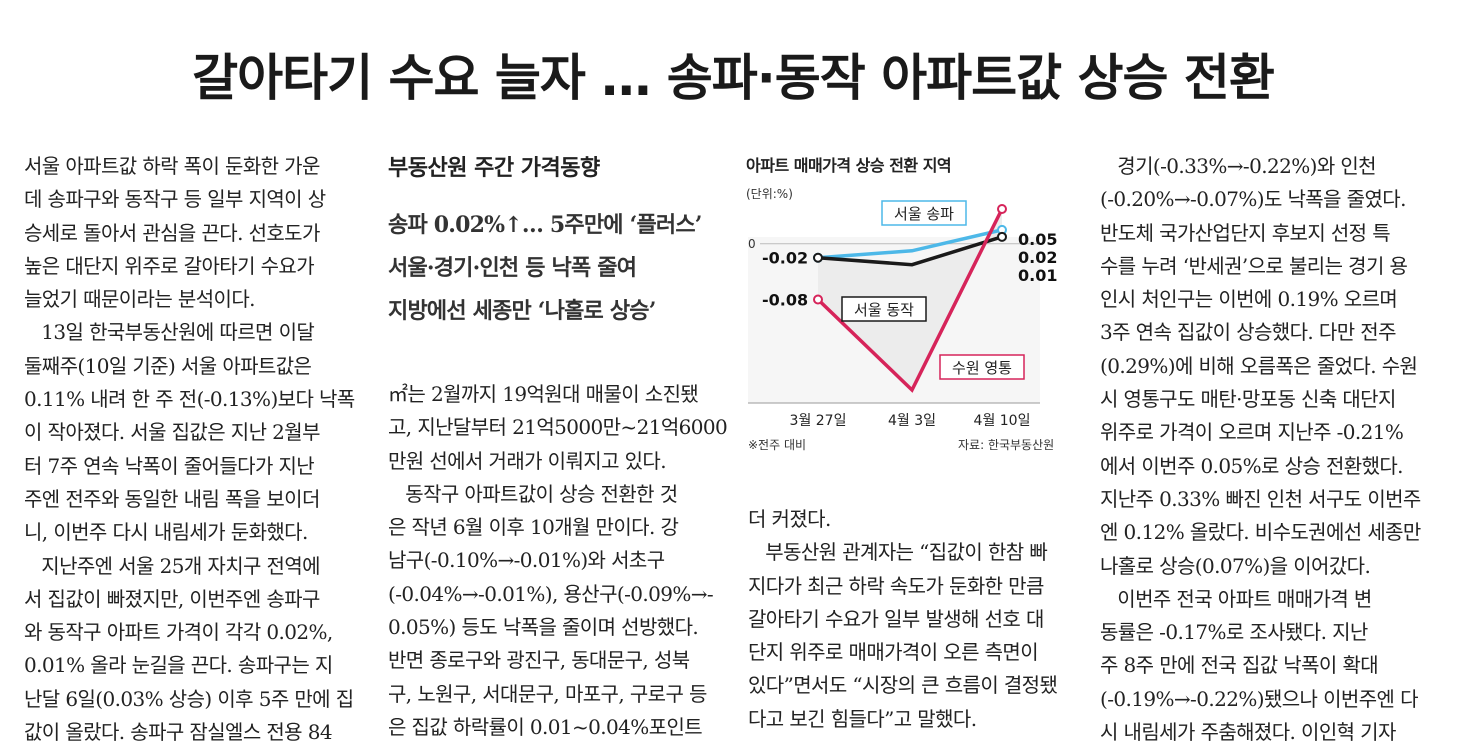  What do you see at coordinates (769, 194) in the screenshot?
I see `chart-unit: (단위:%)` at bounding box center [769, 194].